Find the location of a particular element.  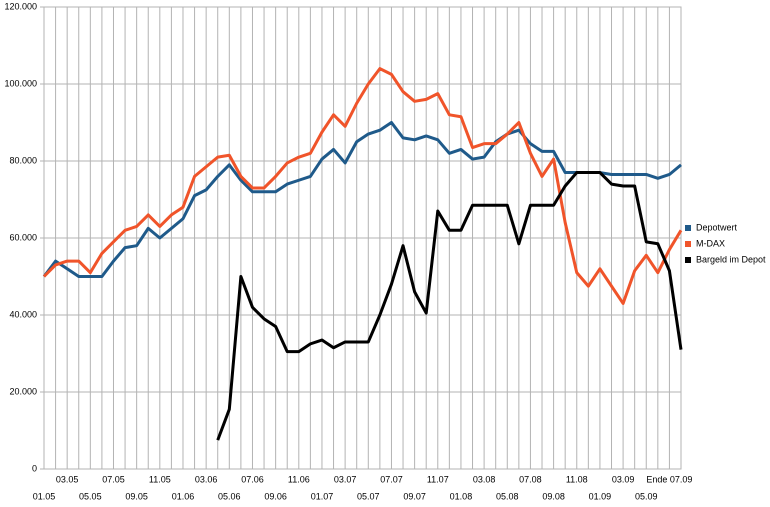

x-tick-label: 11.06 is located at coordinates (299, 479).